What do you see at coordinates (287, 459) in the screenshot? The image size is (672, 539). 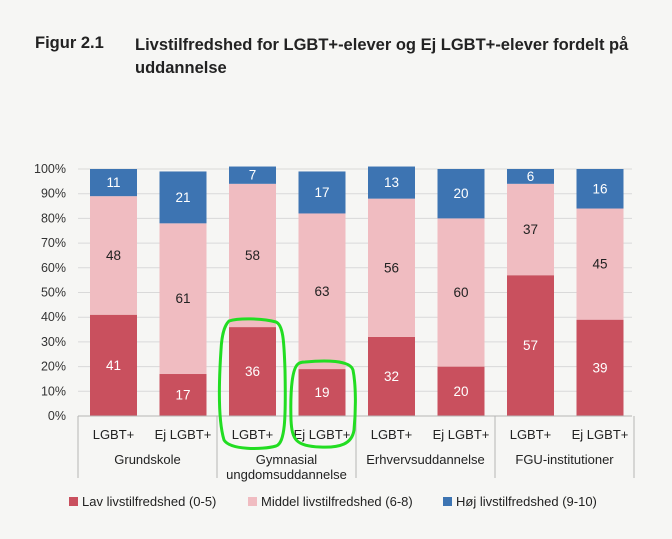 I see `group-label: Gymnasial` at bounding box center [287, 459].